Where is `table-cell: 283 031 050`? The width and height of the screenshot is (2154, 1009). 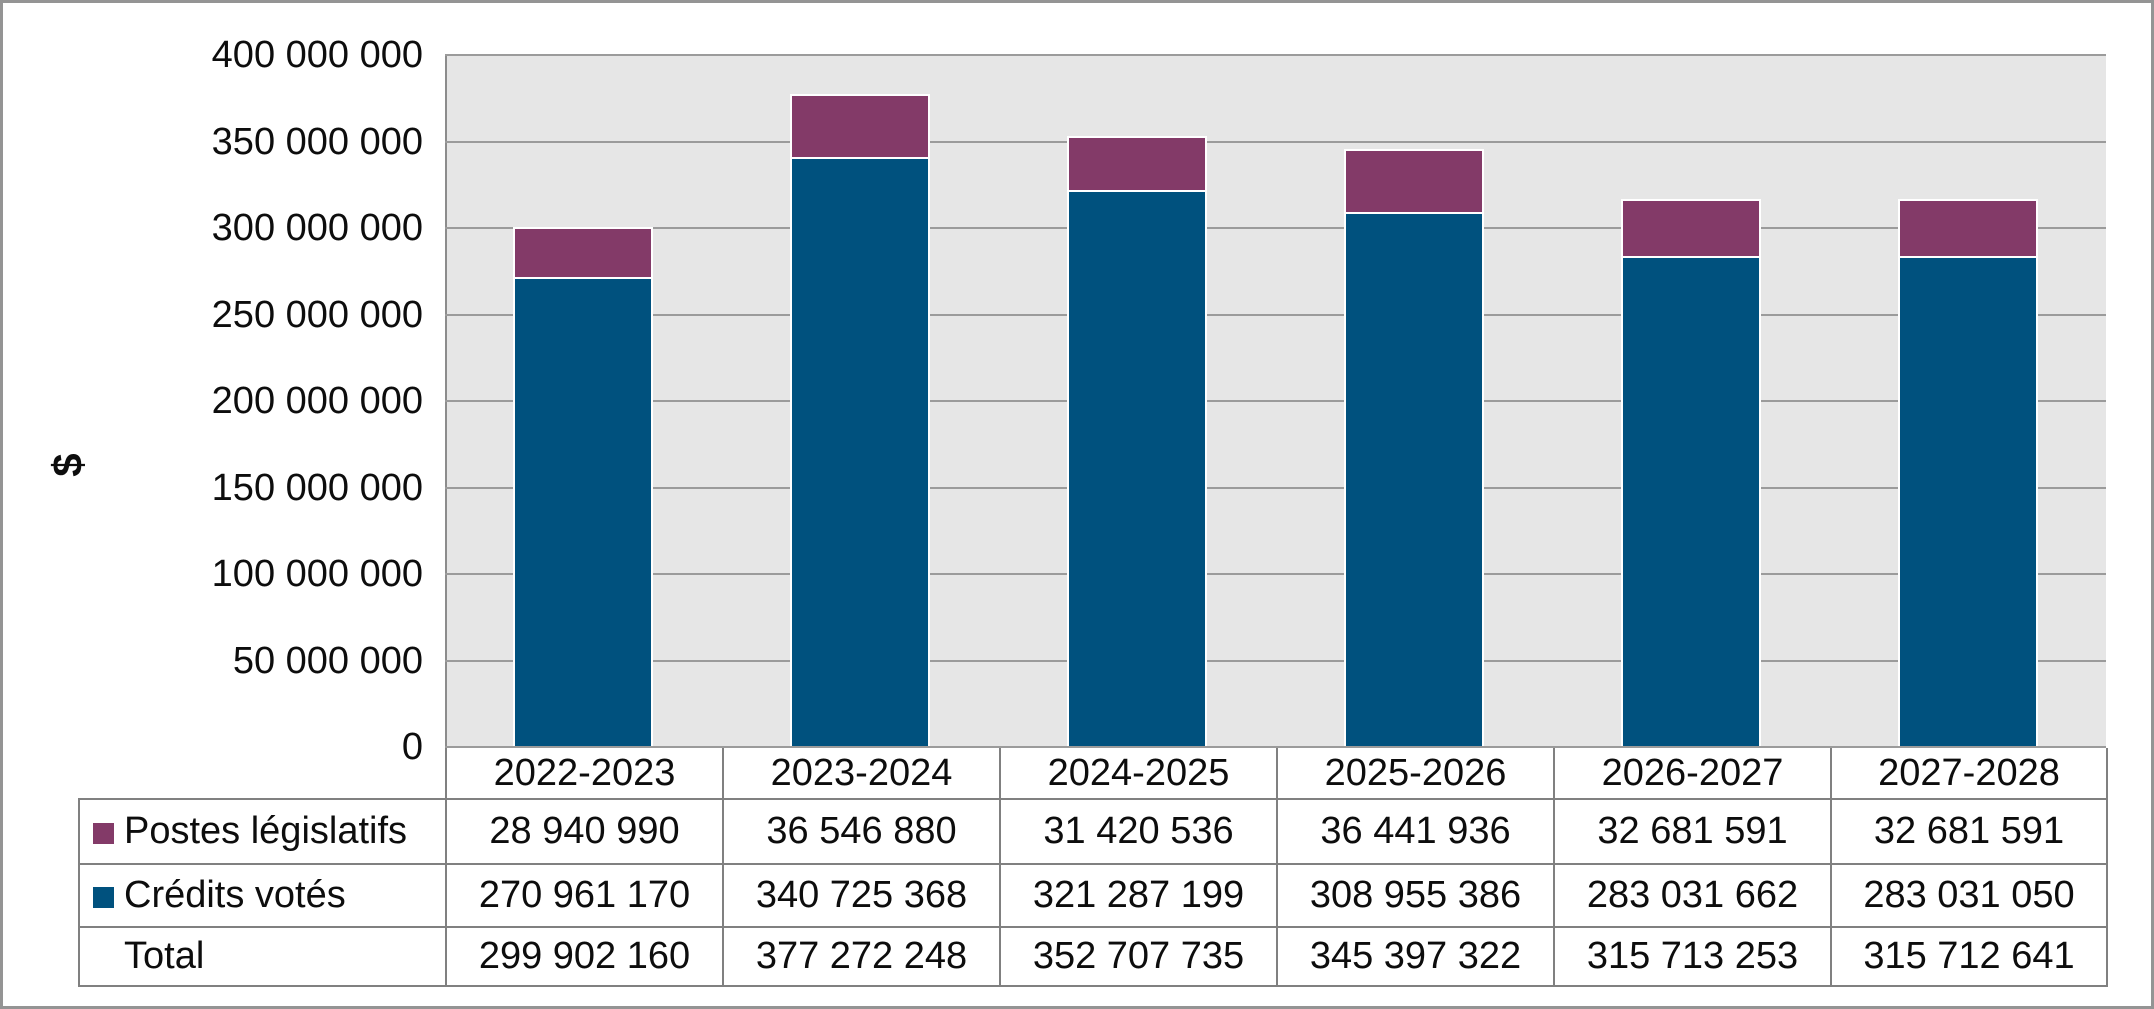 table-cell: 283 031 050 is located at coordinates (1969, 895).